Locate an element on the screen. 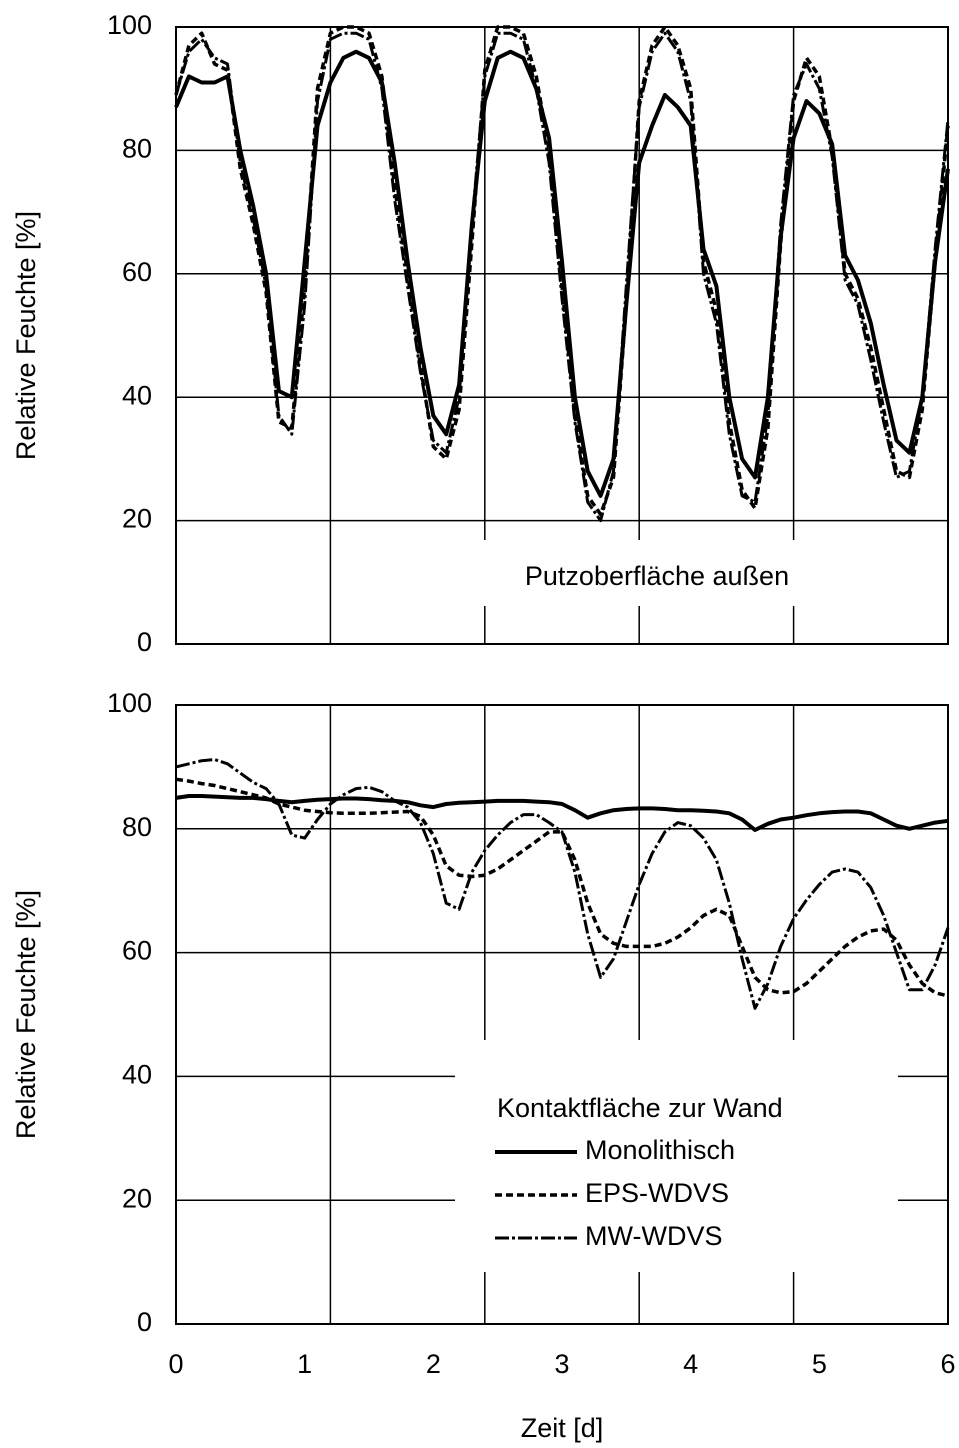 The image size is (959, 1448). x-tick-label: 4 is located at coordinates (690, 1364).